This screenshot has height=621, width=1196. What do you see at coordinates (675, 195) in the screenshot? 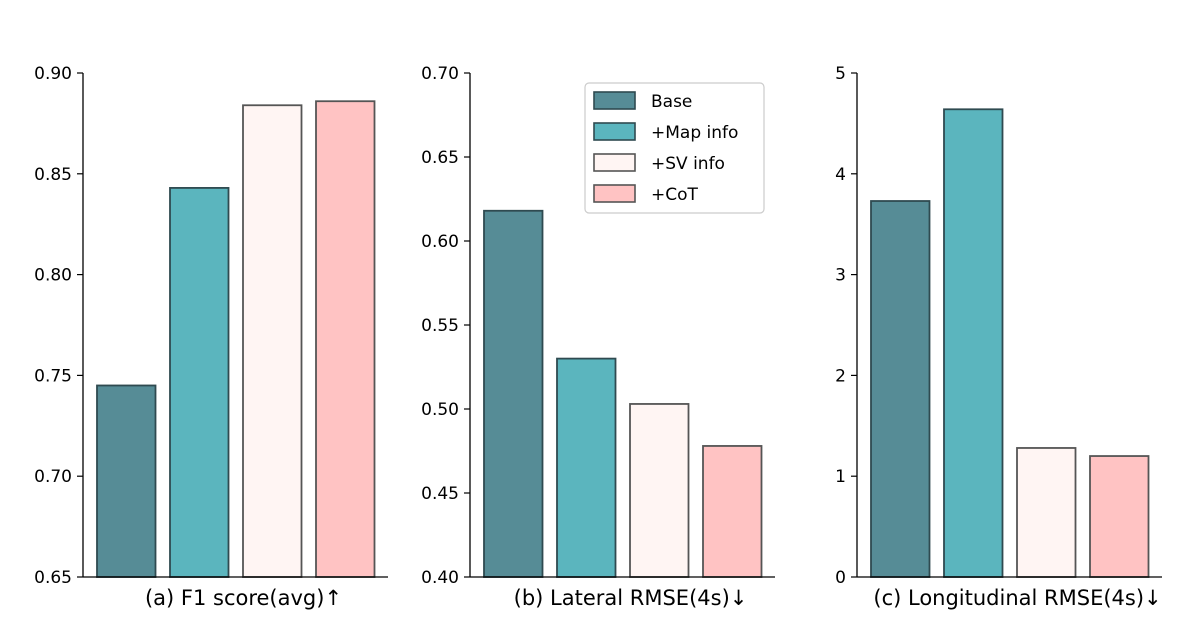
I see `legend-label: +CoT` at bounding box center [675, 195].